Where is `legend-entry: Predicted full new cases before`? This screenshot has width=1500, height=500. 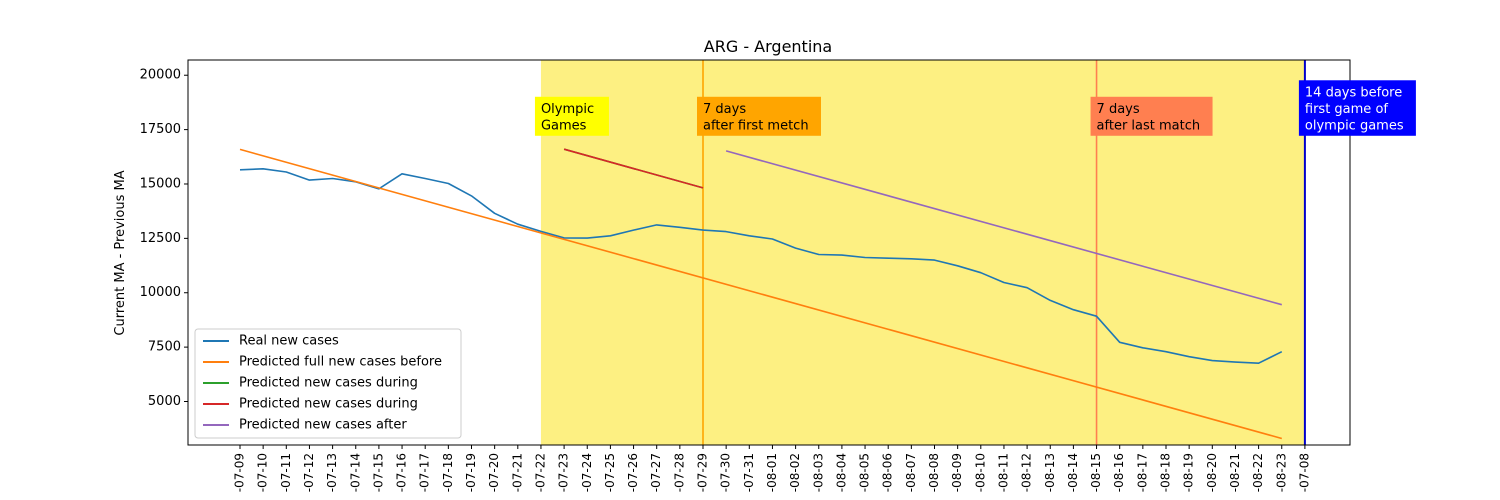
legend-entry: Predicted full new cases before is located at coordinates (340, 362).